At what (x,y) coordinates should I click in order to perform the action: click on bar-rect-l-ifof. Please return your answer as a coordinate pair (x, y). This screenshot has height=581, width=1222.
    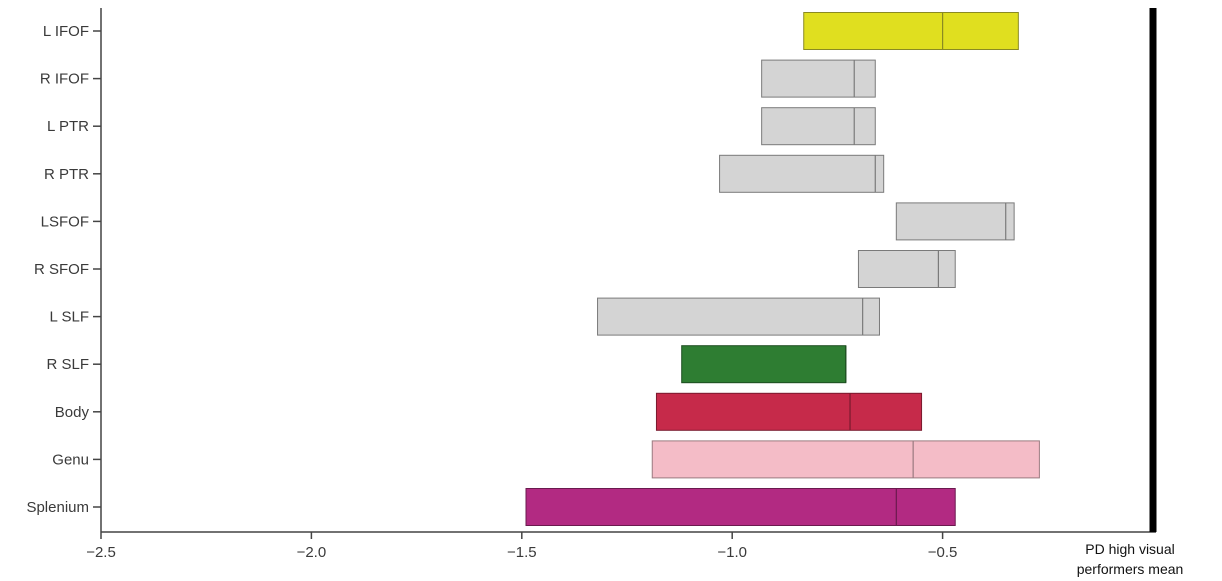
    Looking at the image, I should click on (911, 31).